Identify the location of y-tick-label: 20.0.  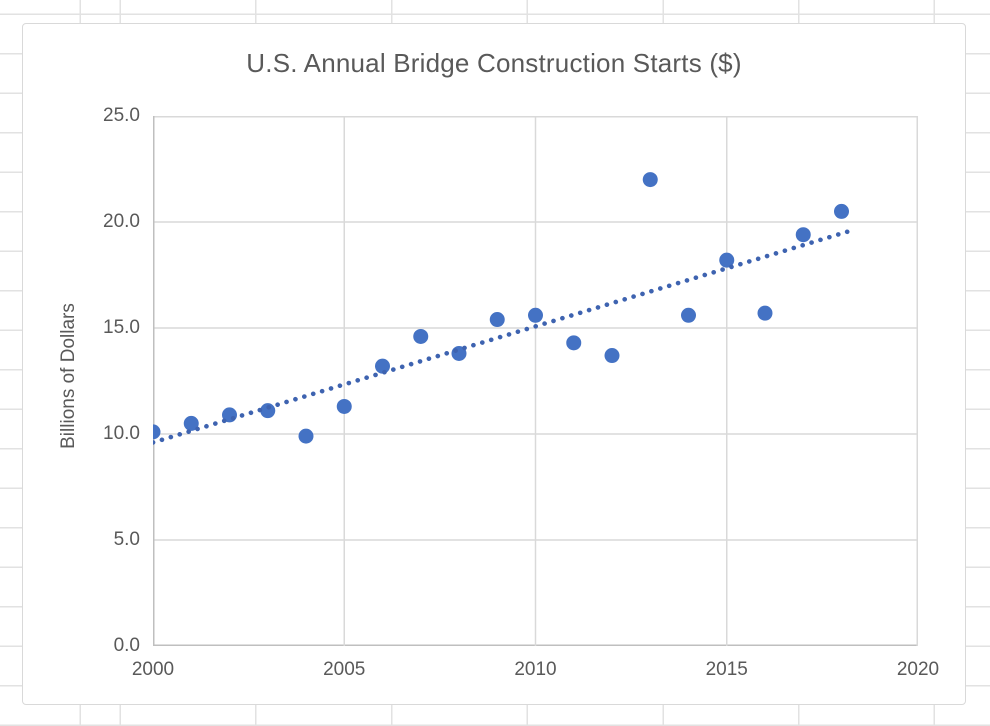
(121, 221).